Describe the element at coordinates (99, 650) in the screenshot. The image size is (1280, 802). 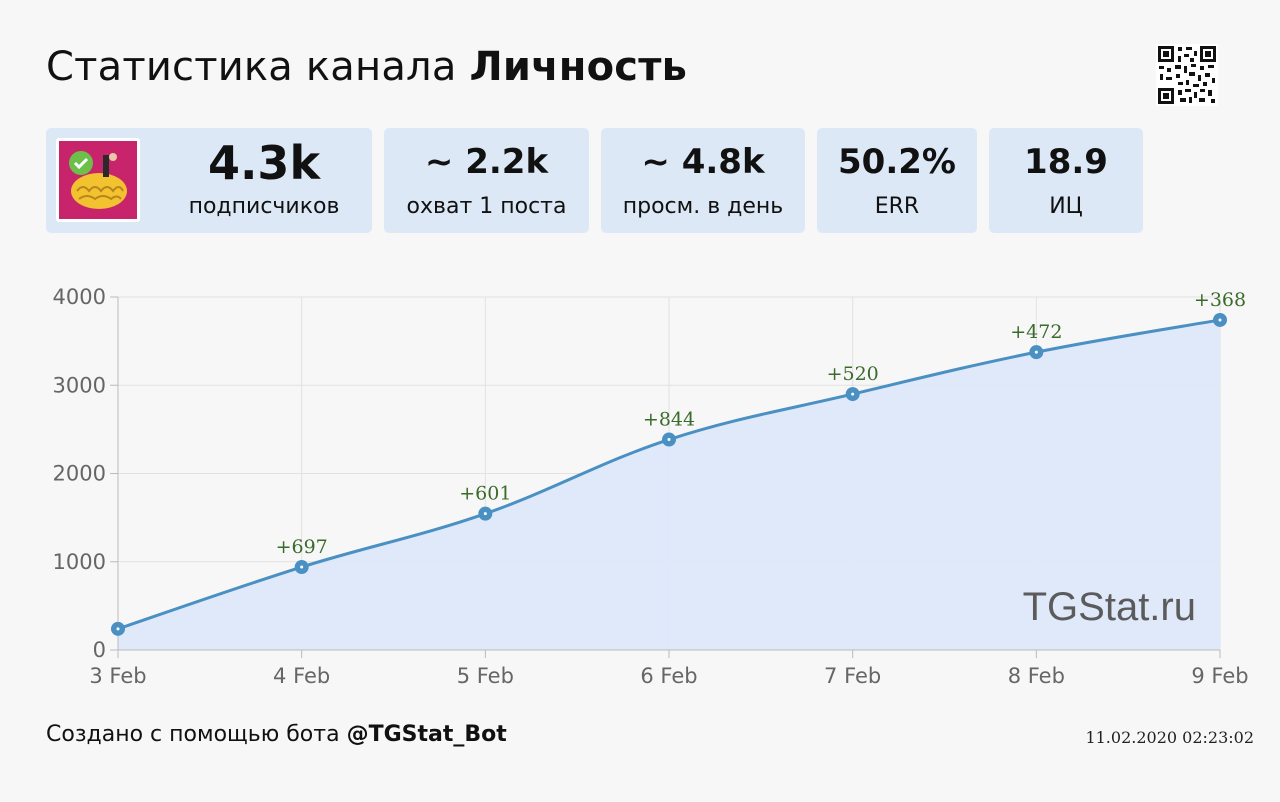
I see `y-tick-label: 0` at that location.